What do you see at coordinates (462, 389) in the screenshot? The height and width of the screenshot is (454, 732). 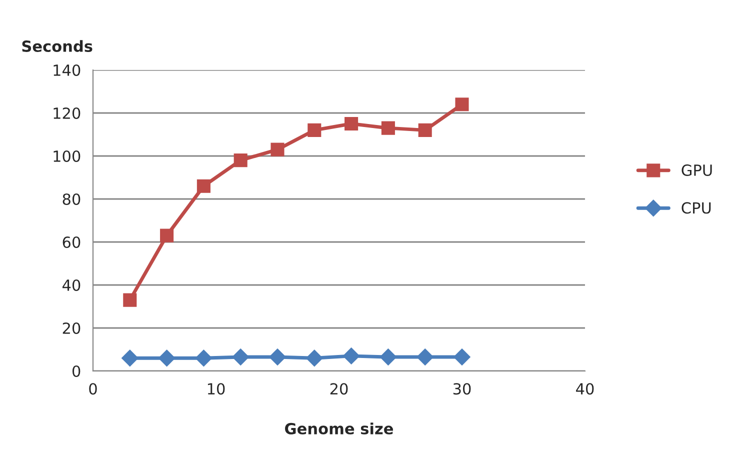 I see `x-tick-label: 30` at bounding box center [462, 389].